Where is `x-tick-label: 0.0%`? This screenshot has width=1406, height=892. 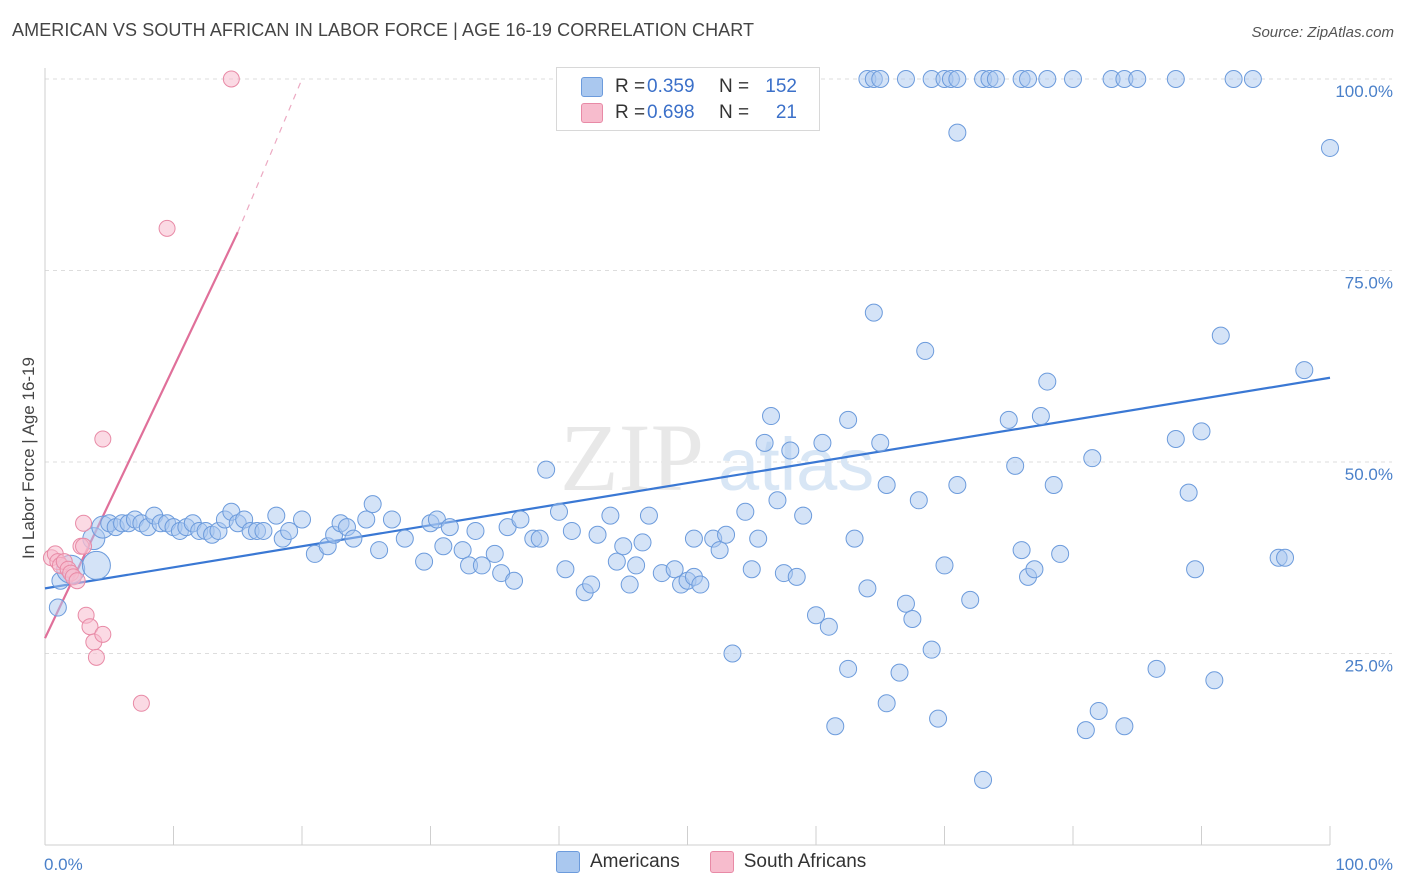 x-tick-label: 0.0% is located at coordinates (63, 864).